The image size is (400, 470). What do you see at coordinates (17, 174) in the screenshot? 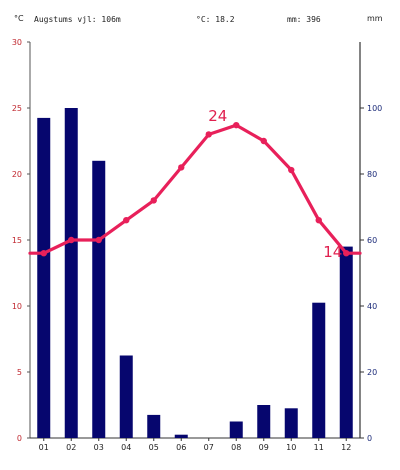
I see `left-tick-label: 20` at bounding box center [17, 174].